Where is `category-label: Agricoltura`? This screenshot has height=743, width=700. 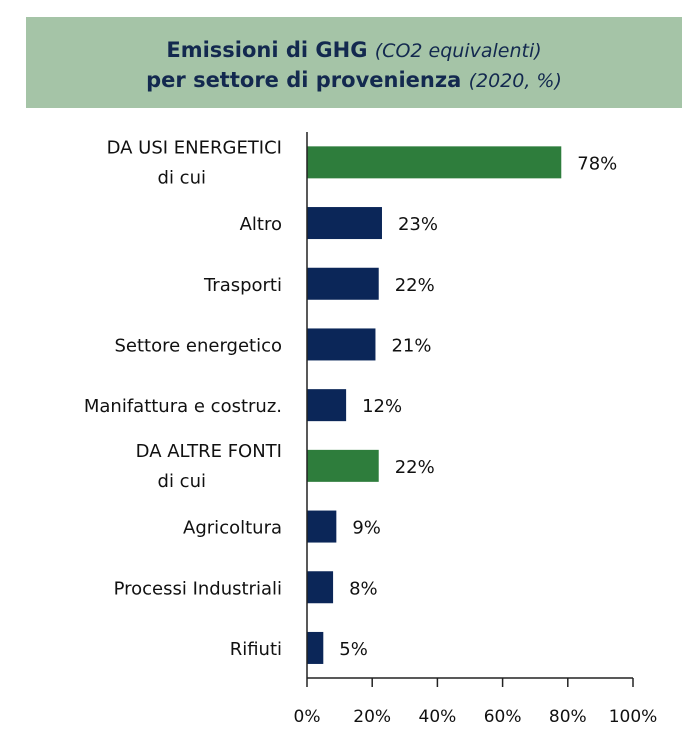 category-label: Agricoltura is located at coordinates (232, 528).